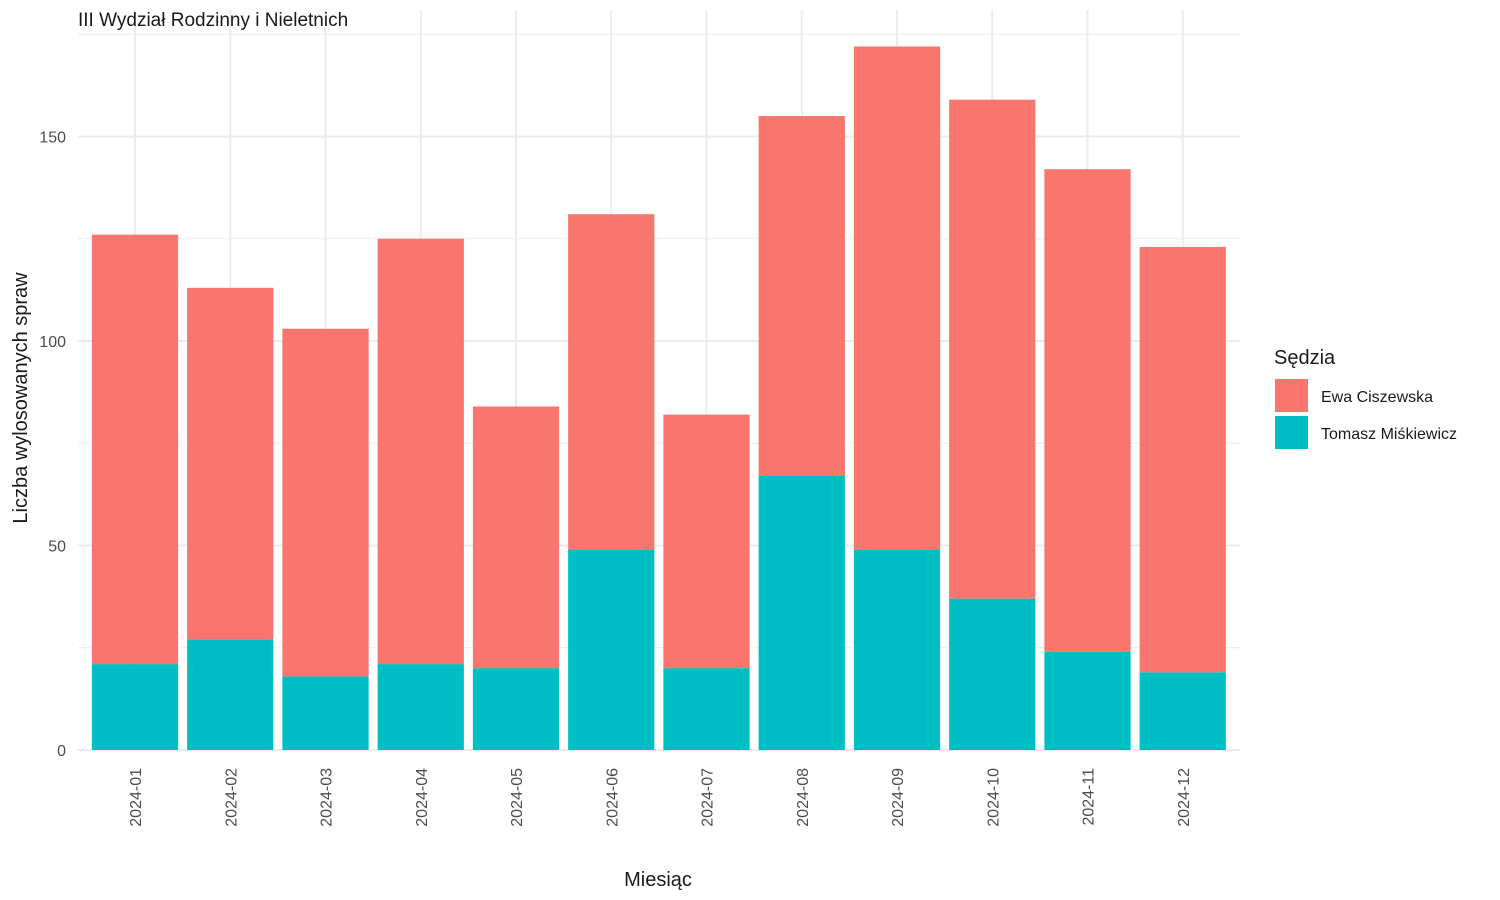 The width and height of the screenshot is (1500, 900). I want to click on x-tick-label: 2024-09, so click(898, 797).